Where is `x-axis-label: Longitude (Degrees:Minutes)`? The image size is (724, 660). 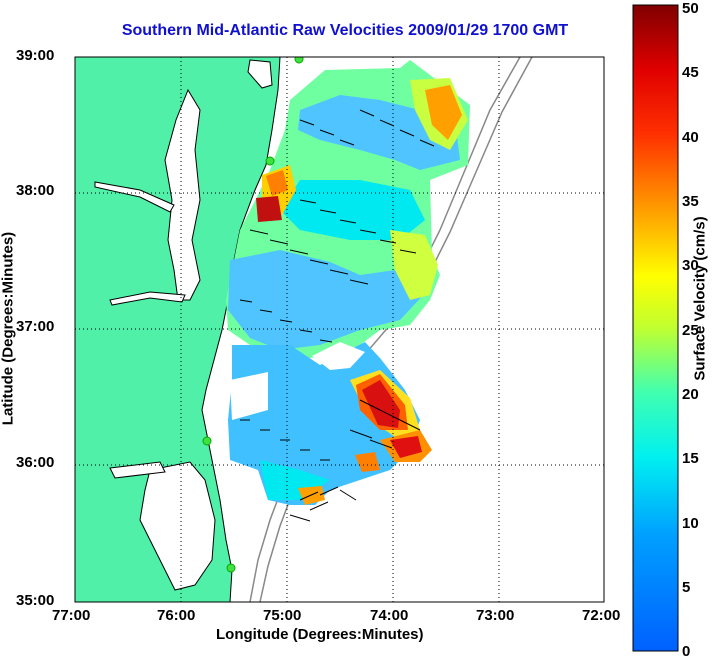 x-axis-label: Longitude (Degrees:Minutes) is located at coordinates (320, 634).